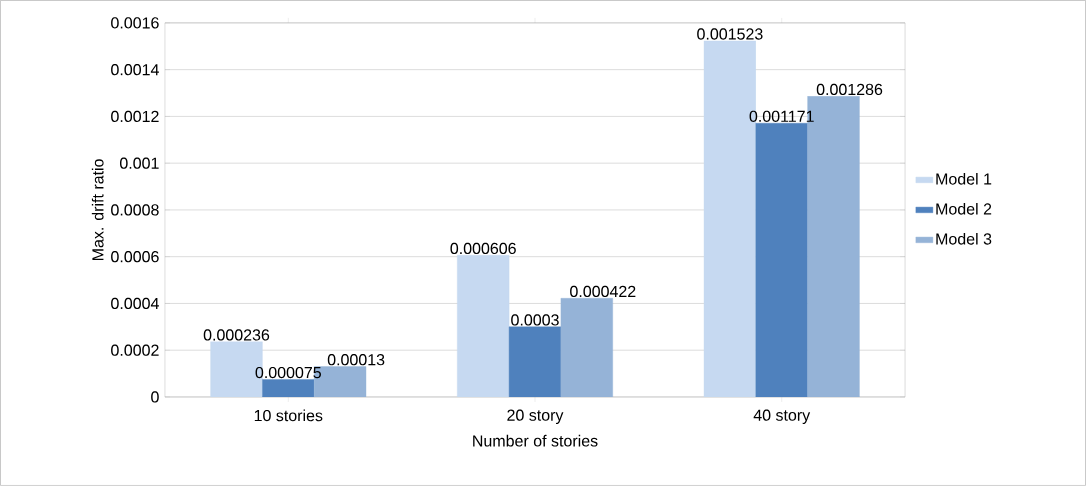 The height and width of the screenshot is (486, 1086). I want to click on data-label: 0.001523, so click(730, 34).